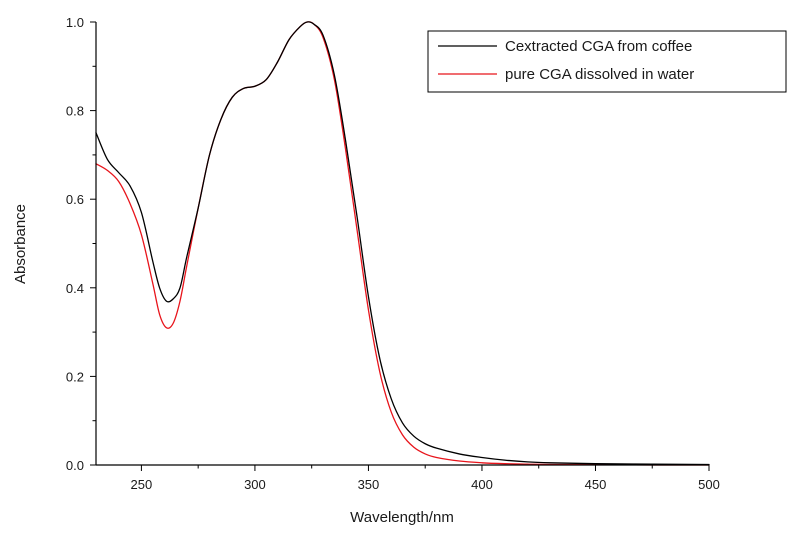 This screenshot has height=534, width=797. Describe the element at coordinates (255, 484) in the screenshot. I see `x-tick-label: 300` at that location.